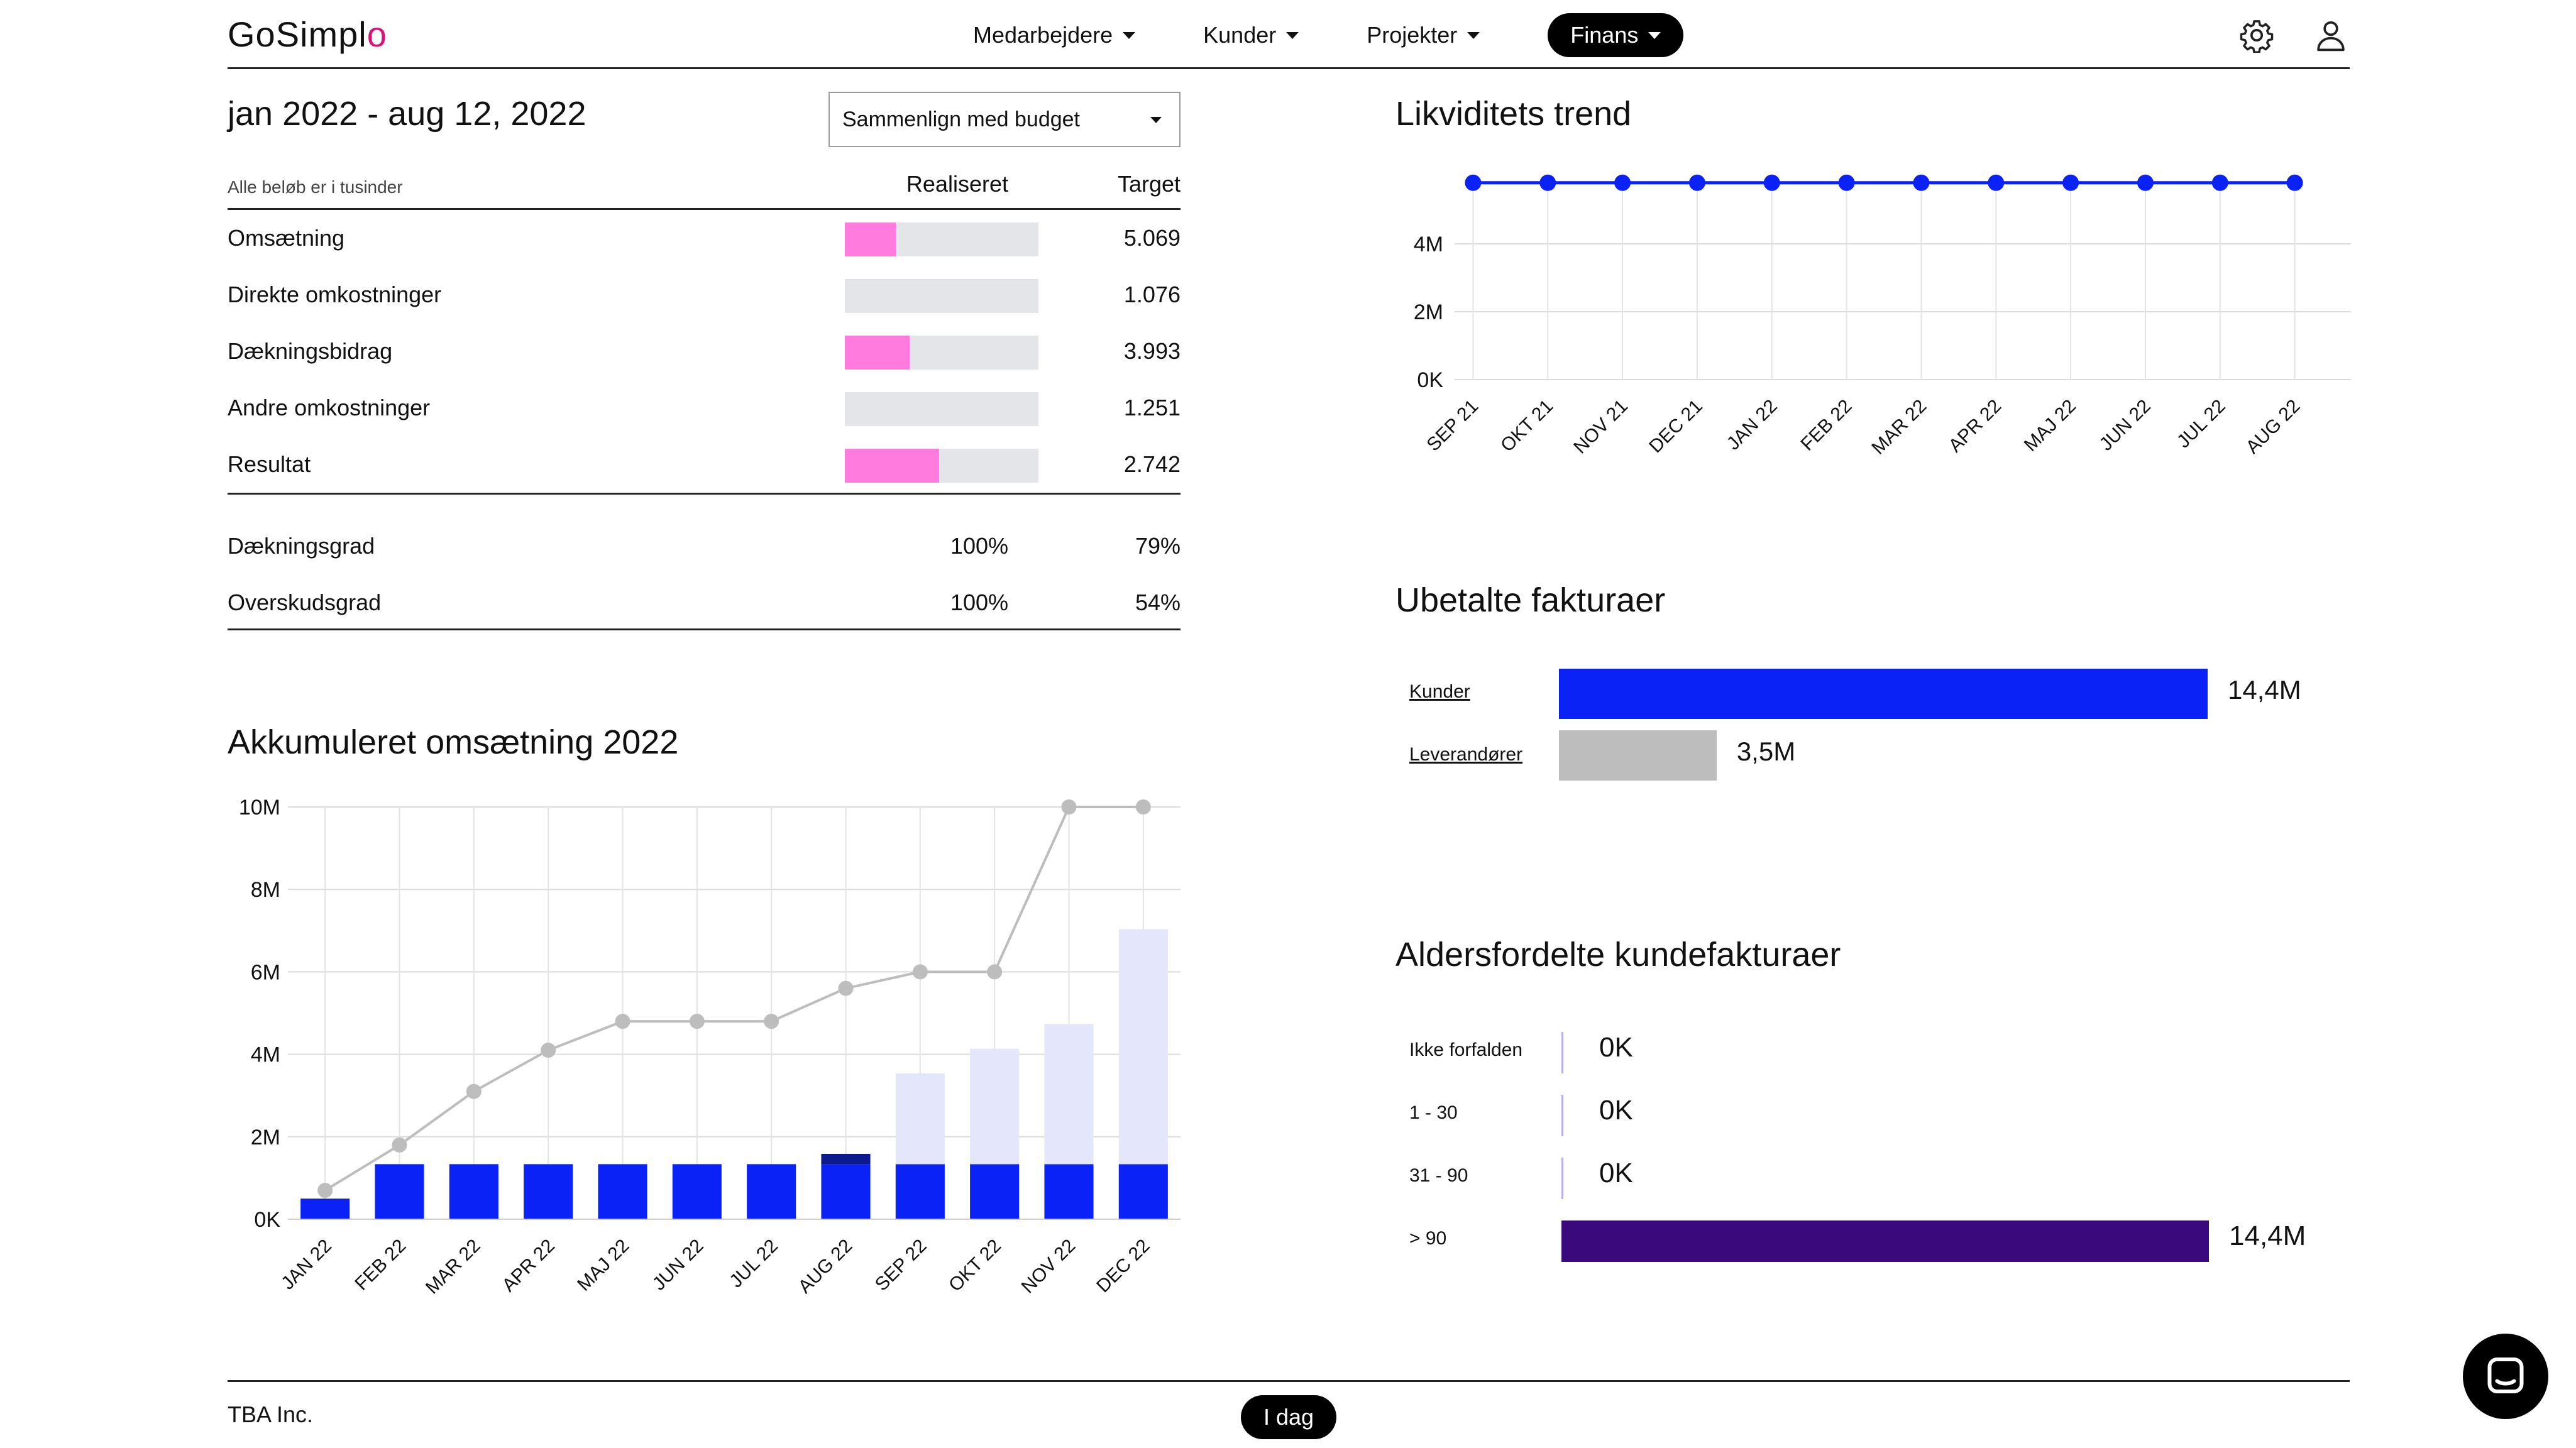  Describe the element at coordinates (1638, 755) in the screenshot. I see `unpaid-bar-leverandorer` at that location.